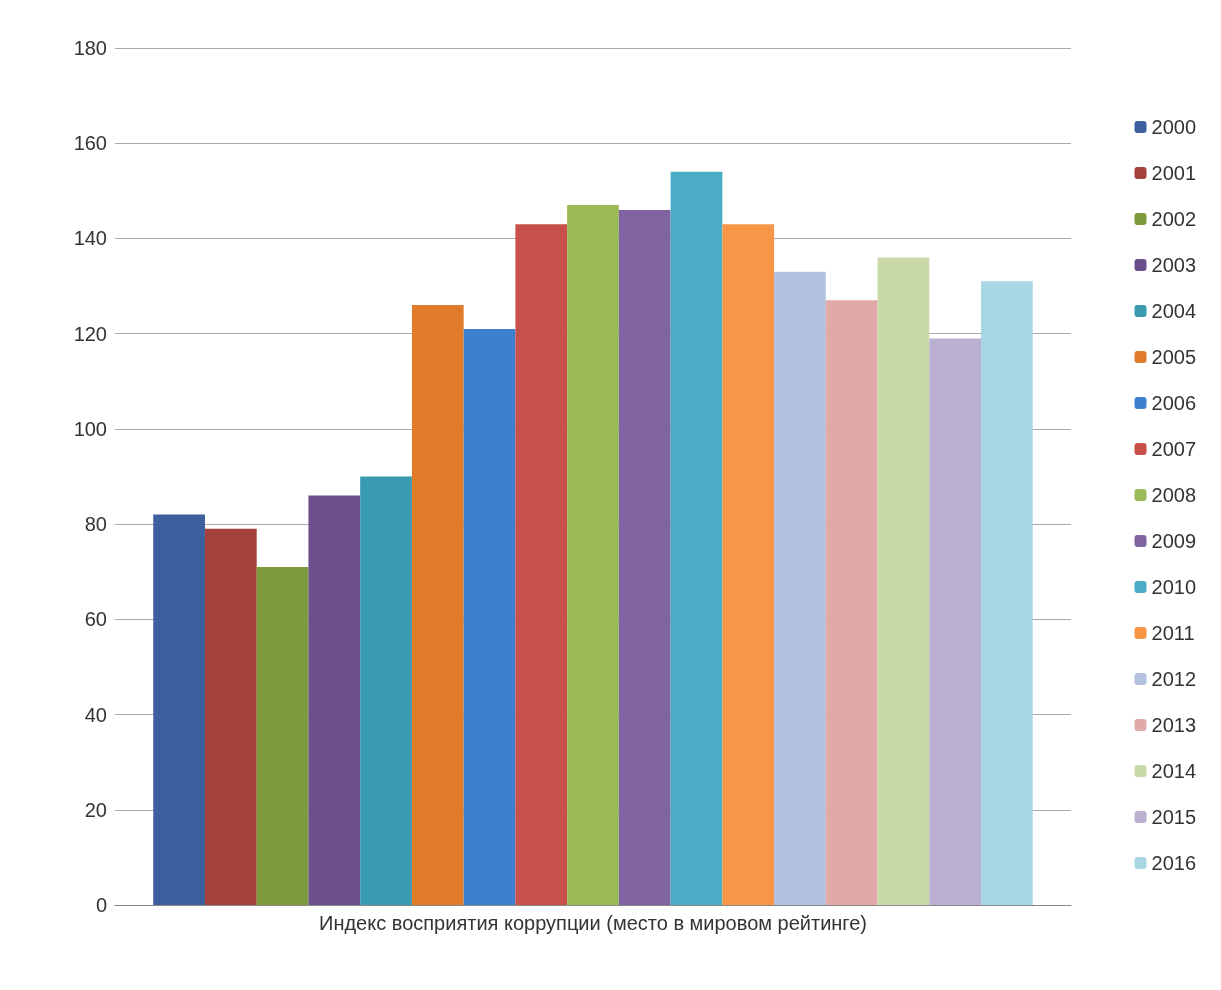  Describe the element at coordinates (593, 923) in the screenshot. I see `x-tick-label: Индекс восприятия коррупции (место в мировом рейтинге)` at that location.